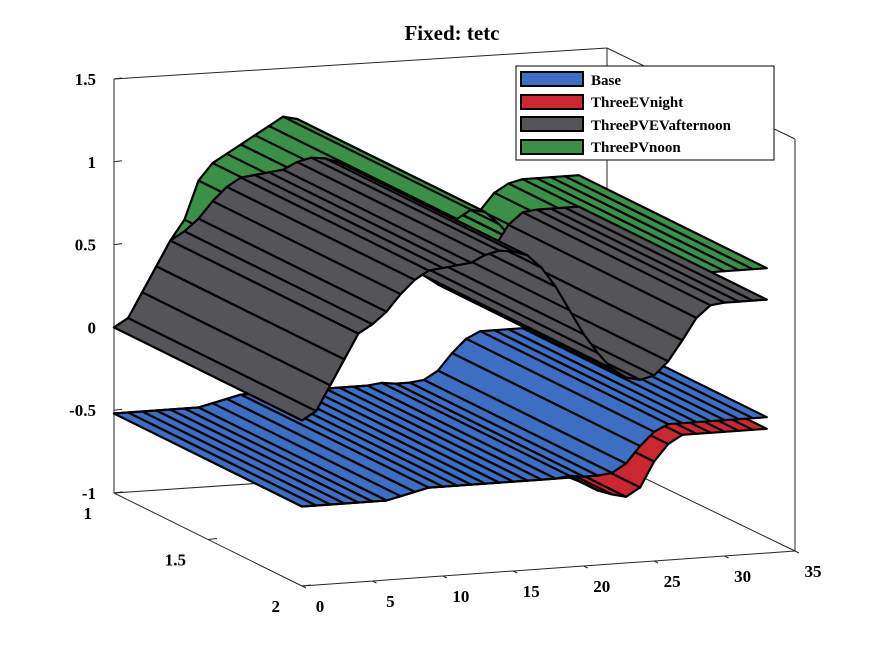 The height and width of the screenshot is (656, 875). I want to click on x-tick-label: 25, so click(672, 581).